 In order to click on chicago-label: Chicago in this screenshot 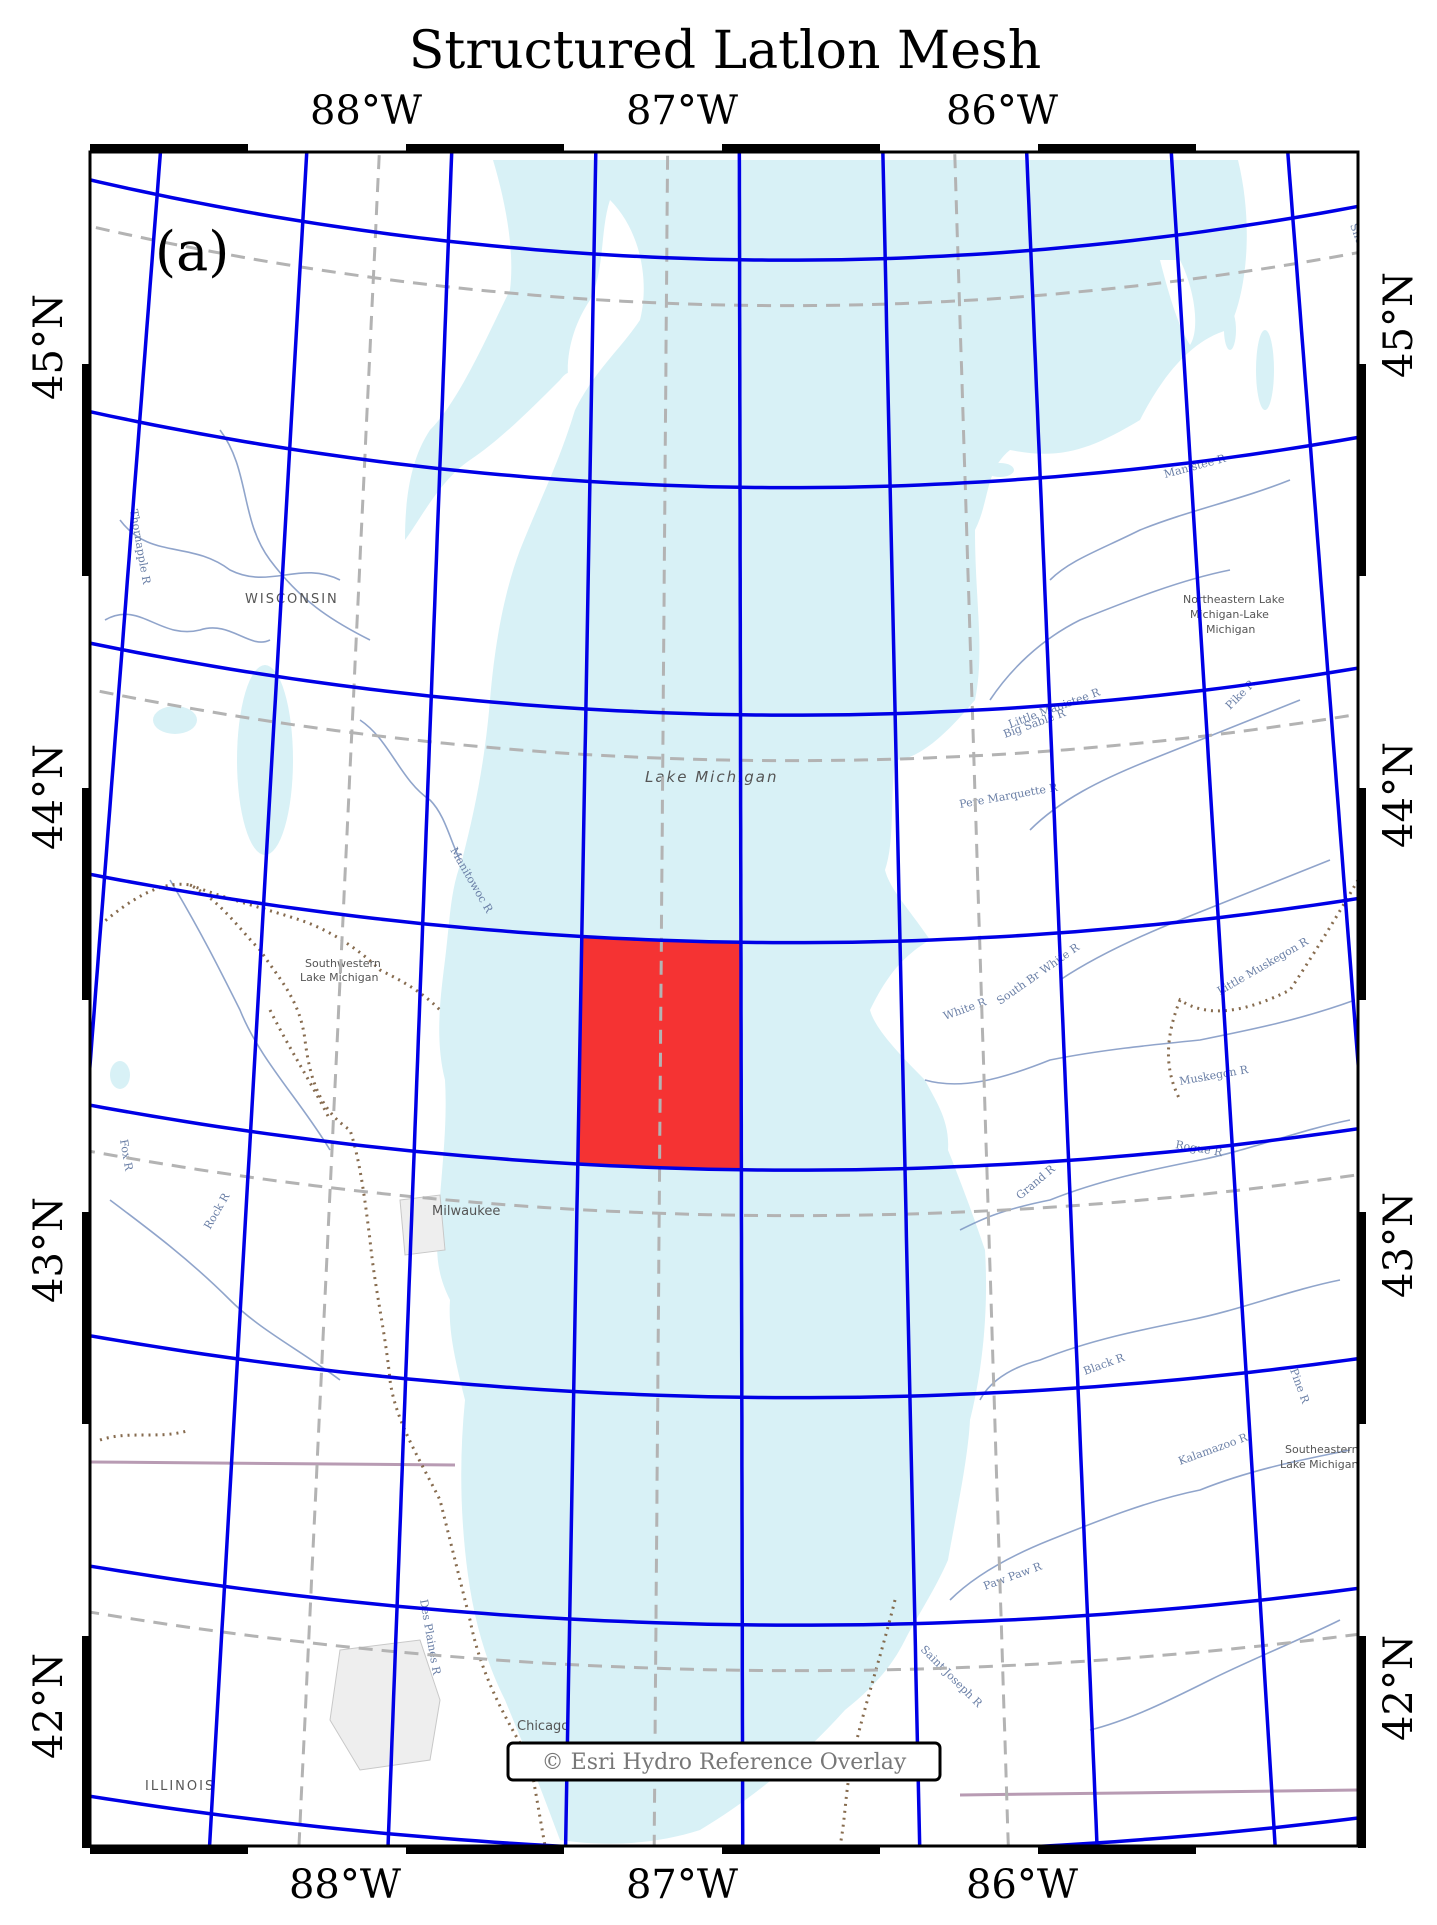, I will do `click(543, 1726)`.